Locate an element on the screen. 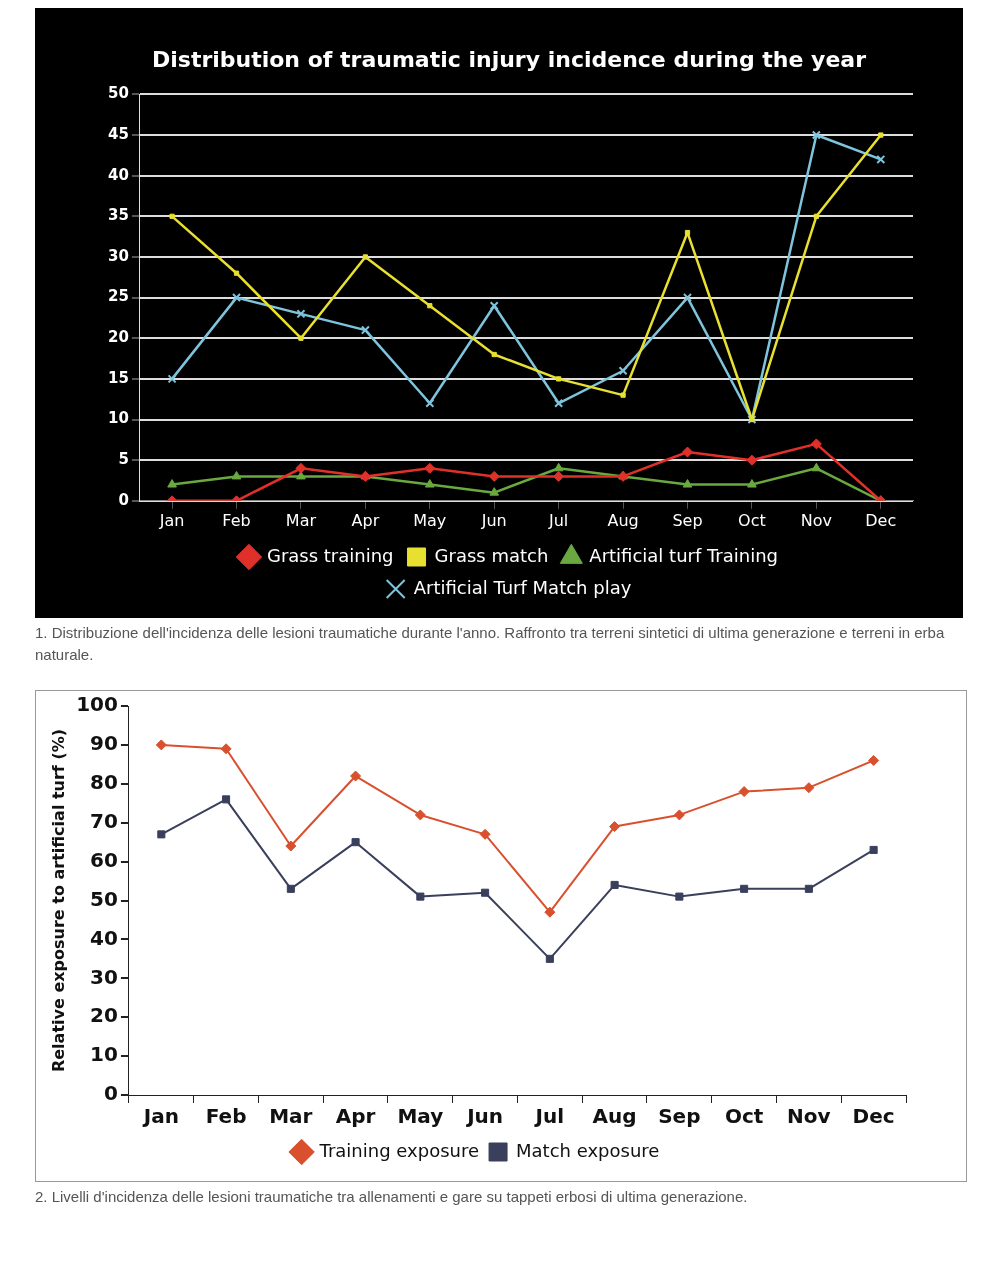 This screenshot has width=986, height=1270. y-tick-label: 0 is located at coordinates (123, 499).